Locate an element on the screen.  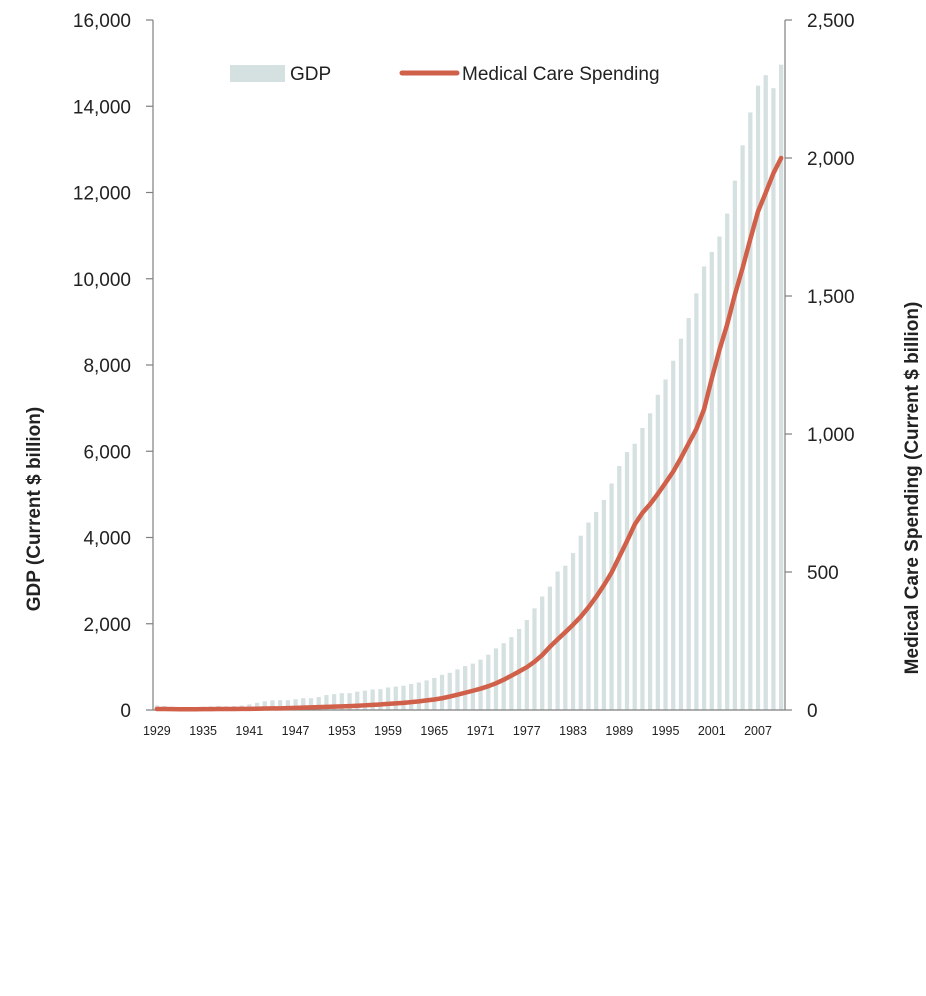
legend-gdp-swatch is located at coordinates (257, 73).